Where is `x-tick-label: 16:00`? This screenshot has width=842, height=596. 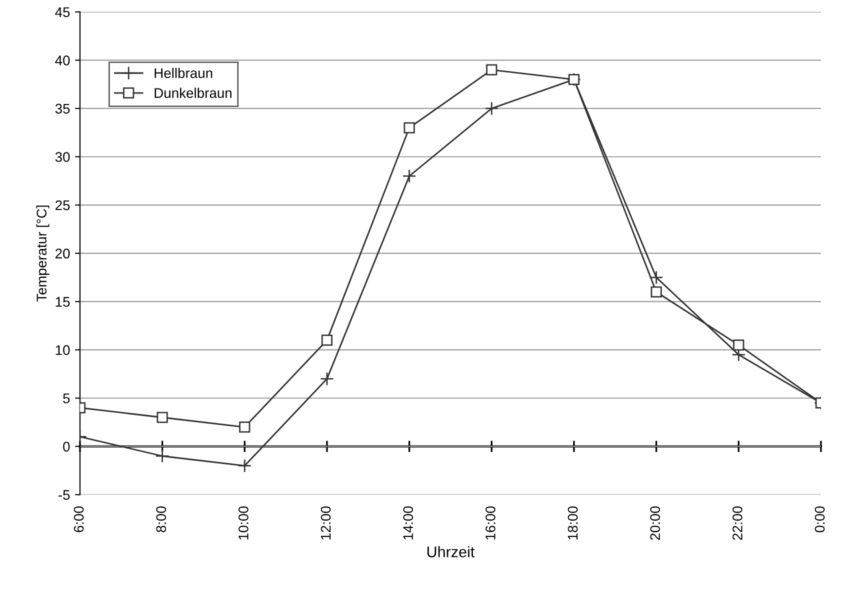
x-tick-label: 16:00 is located at coordinates (491, 523).